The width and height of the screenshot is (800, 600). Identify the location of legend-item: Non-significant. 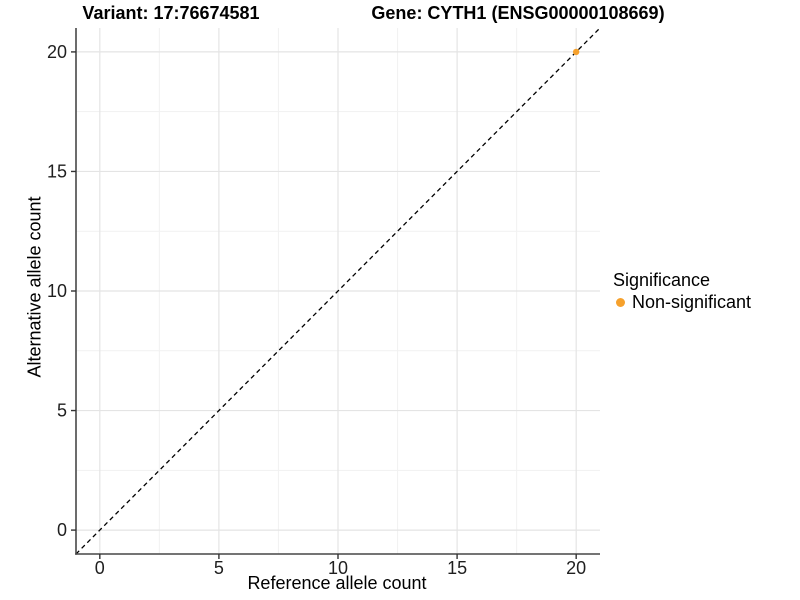
(682, 302).